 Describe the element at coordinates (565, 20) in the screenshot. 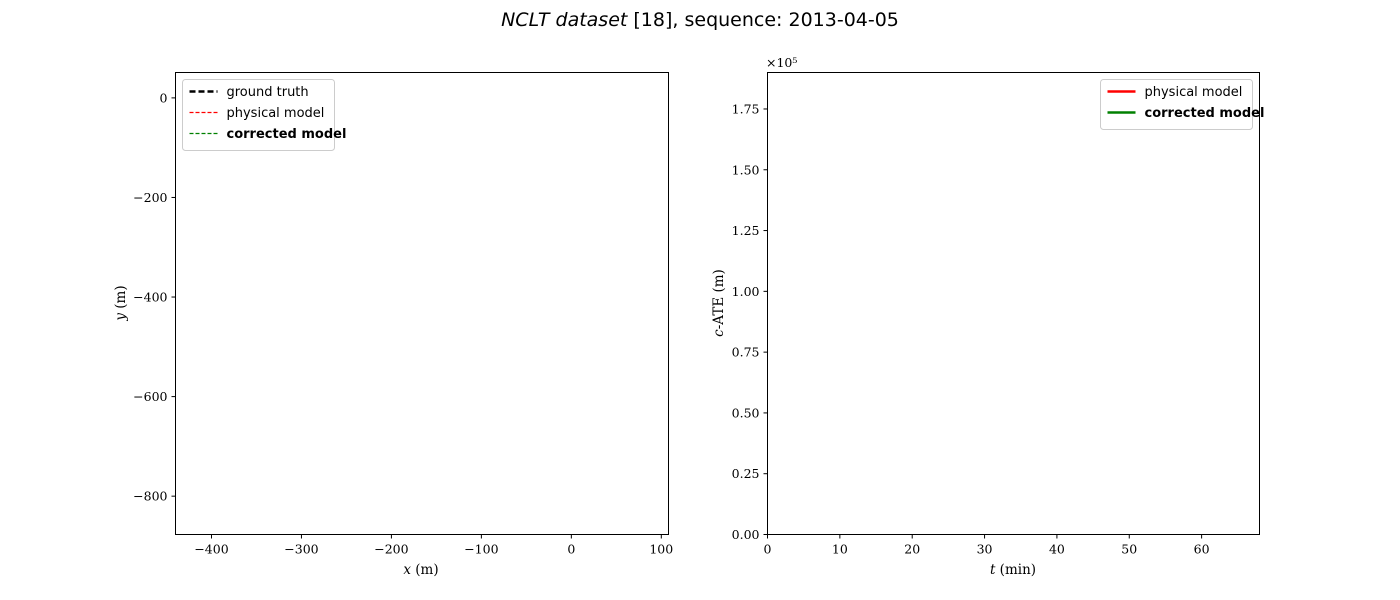

I see `figure-title-italic: NCLT dataset` at that location.